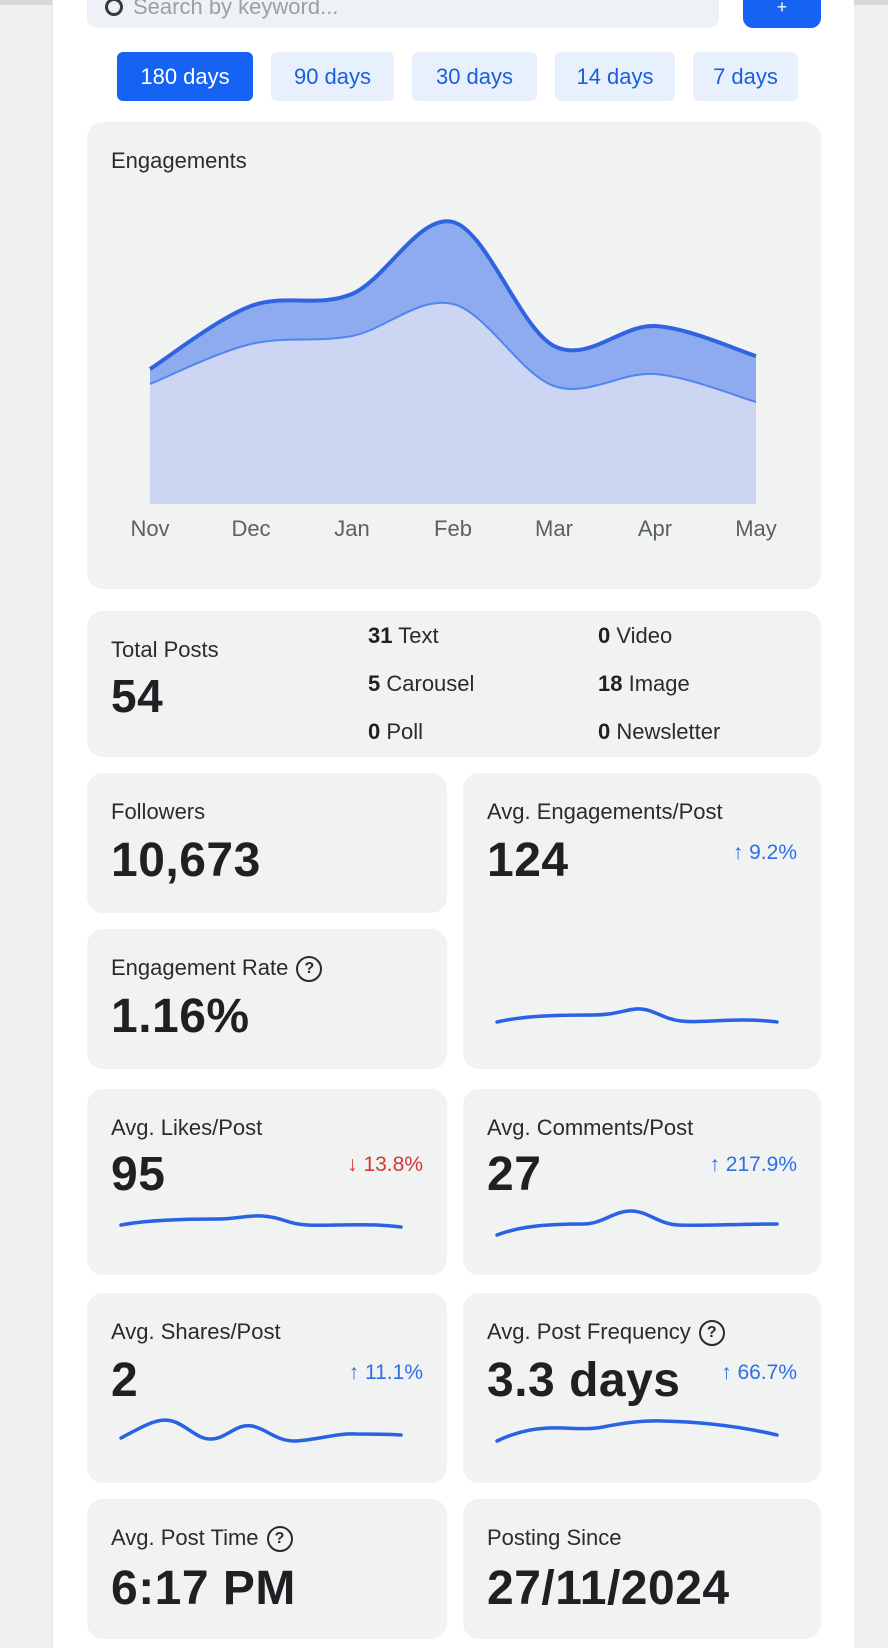  What do you see at coordinates (430, 683) in the screenshot?
I see `breakdown-type: Carousel` at bounding box center [430, 683].